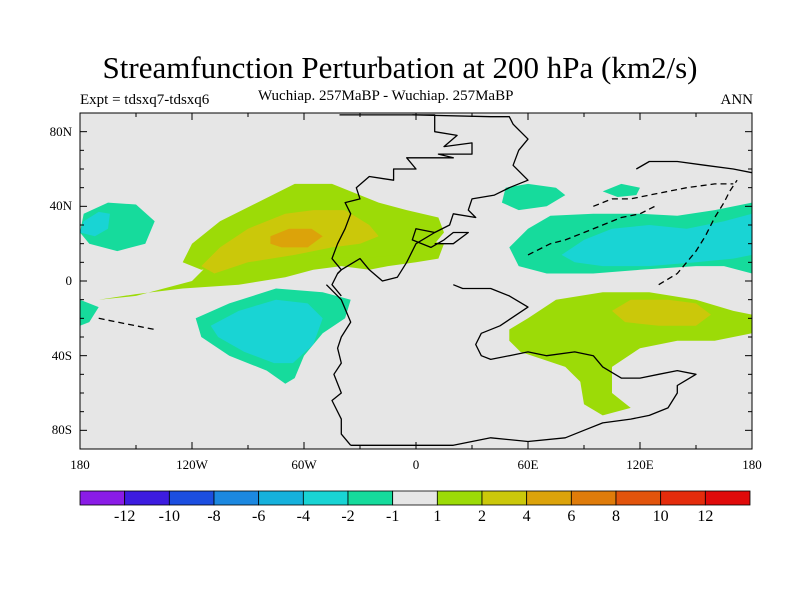 This screenshot has height=600, width=800. What do you see at coordinates (303, 516) in the screenshot?
I see `colorbar-label: -4` at bounding box center [303, 516].